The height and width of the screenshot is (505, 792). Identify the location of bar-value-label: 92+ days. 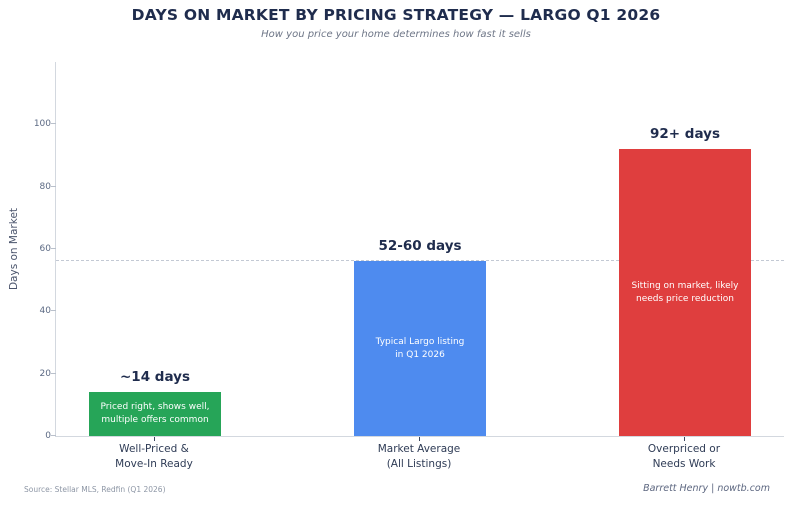
(685, 134).